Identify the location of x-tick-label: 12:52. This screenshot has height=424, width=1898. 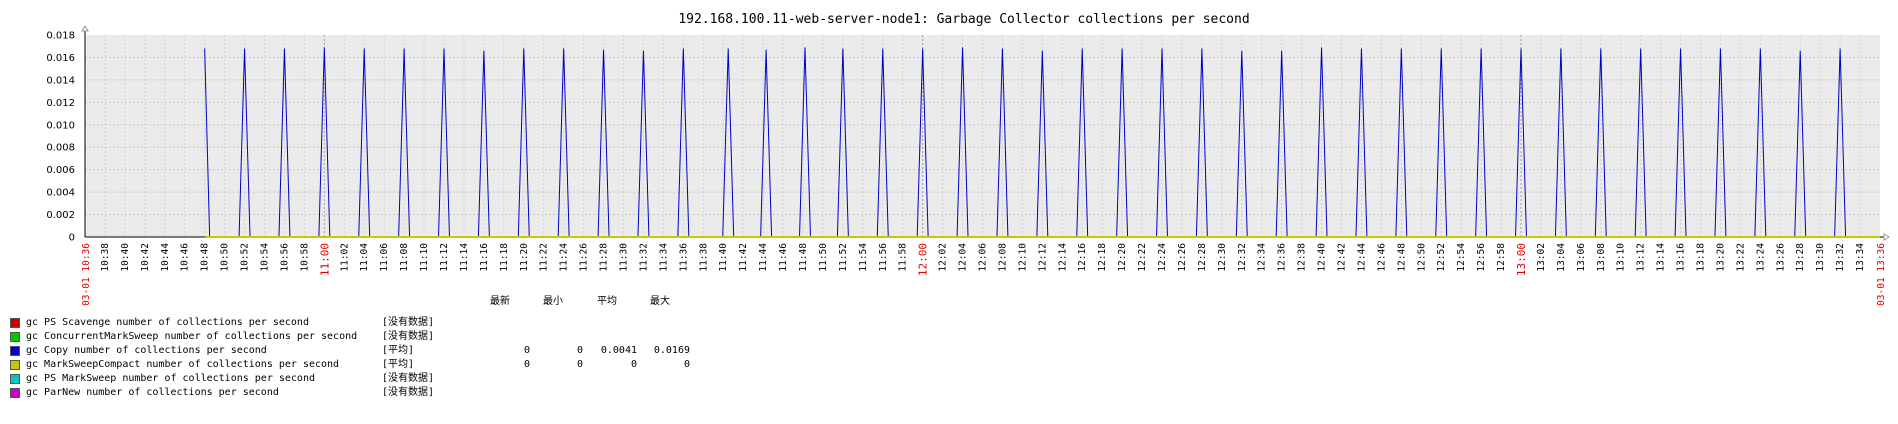
(1441, 257).